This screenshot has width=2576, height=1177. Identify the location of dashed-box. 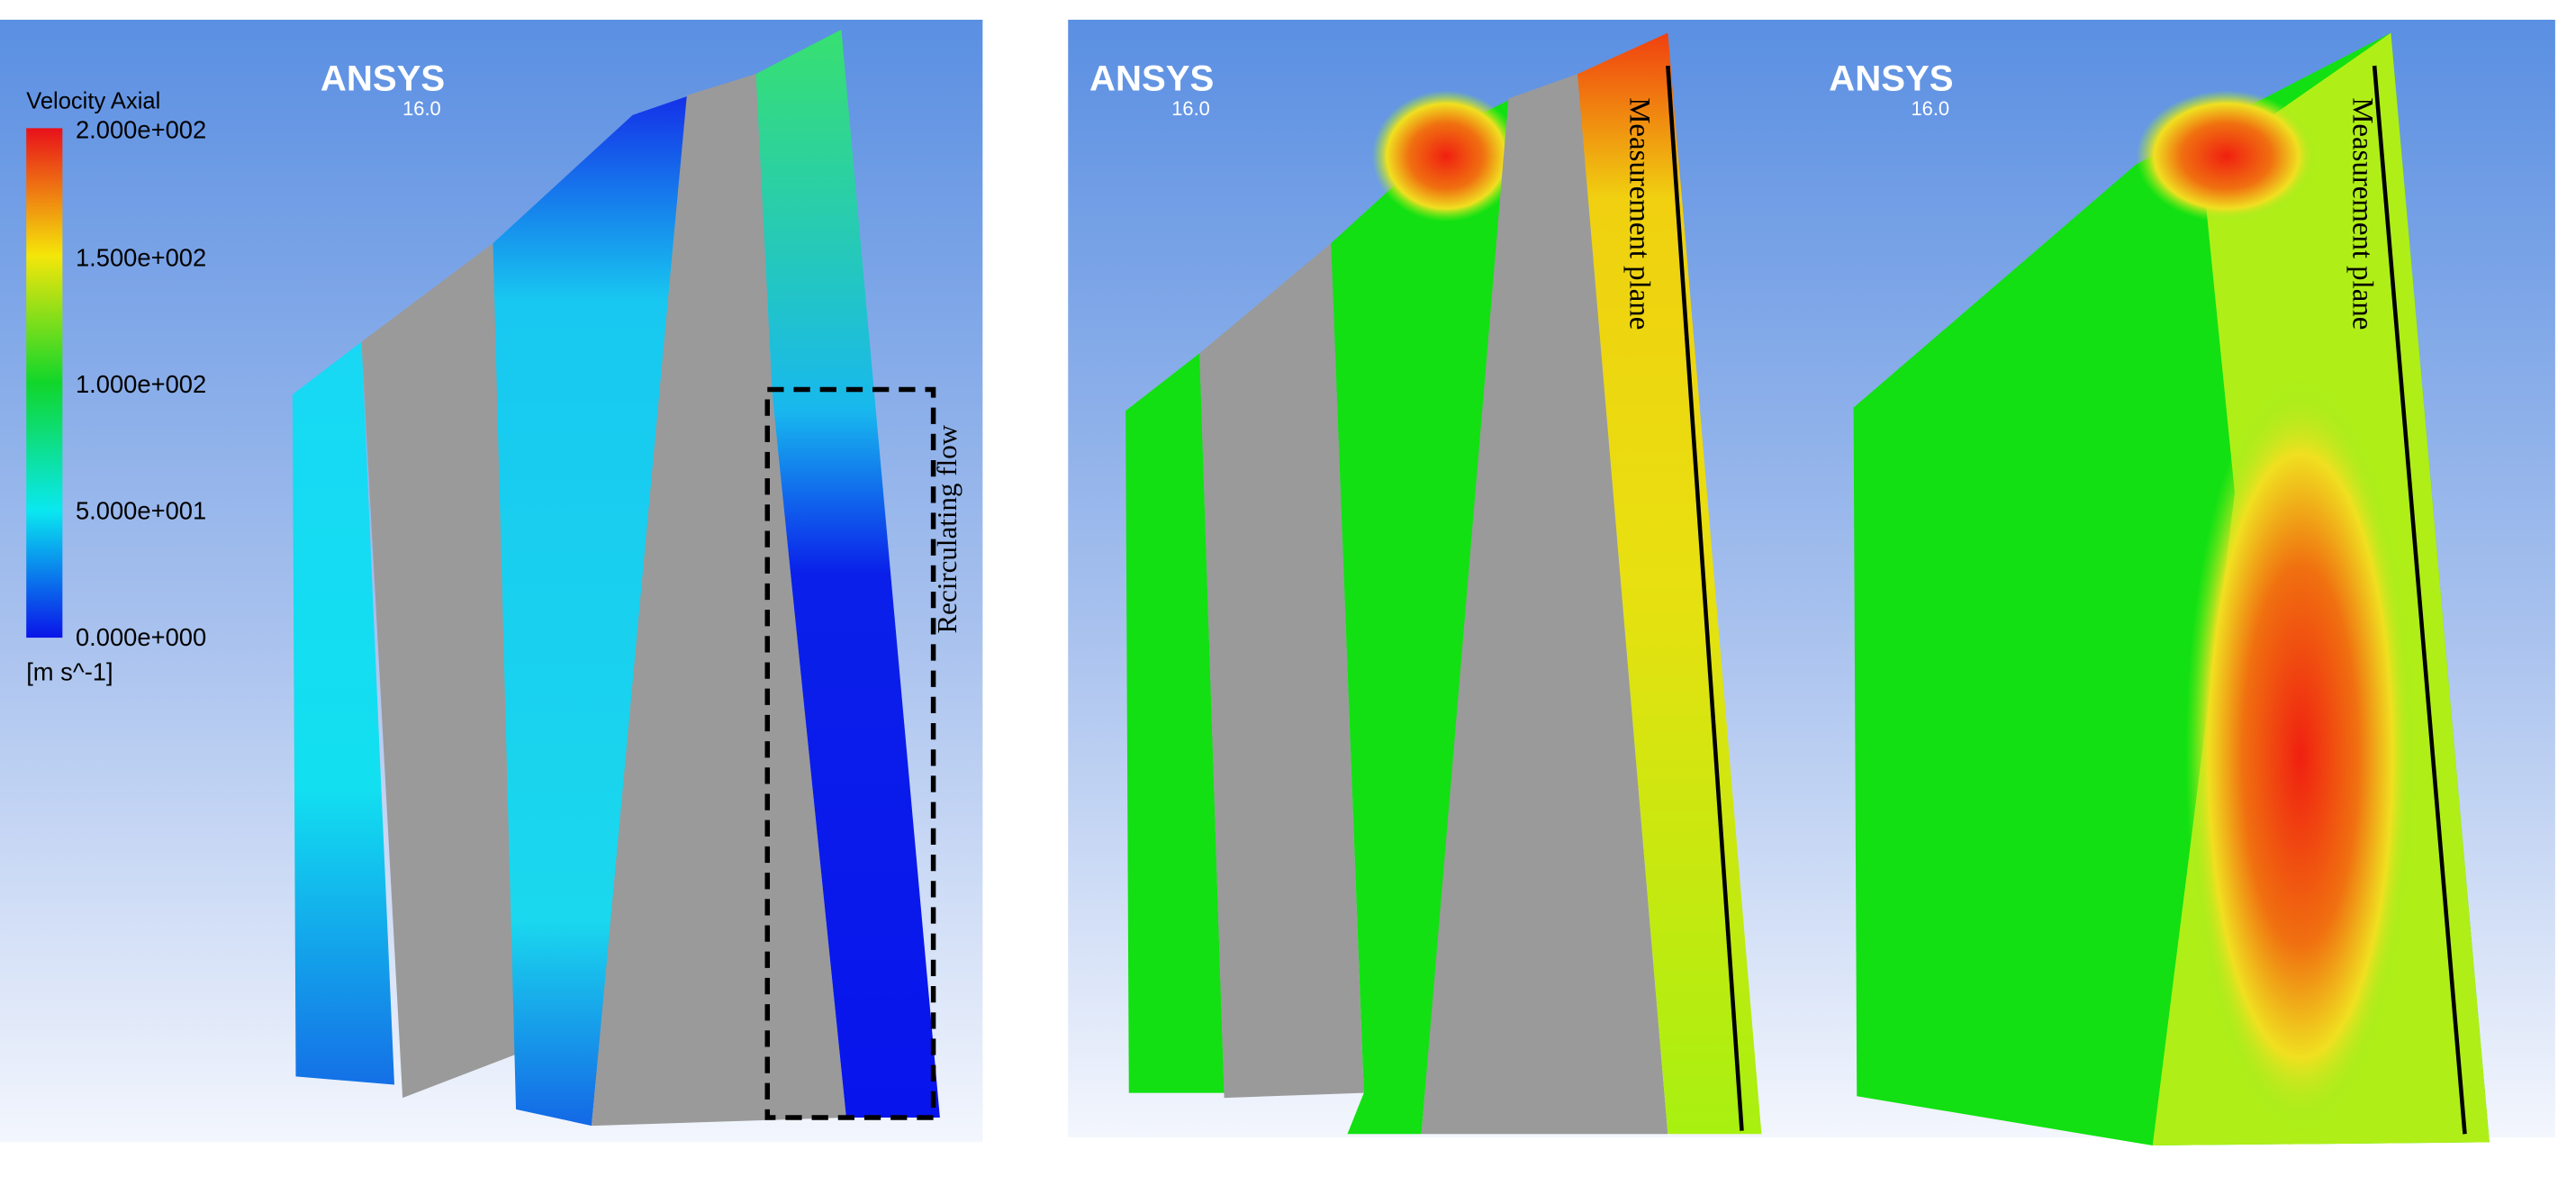
(850, 753).